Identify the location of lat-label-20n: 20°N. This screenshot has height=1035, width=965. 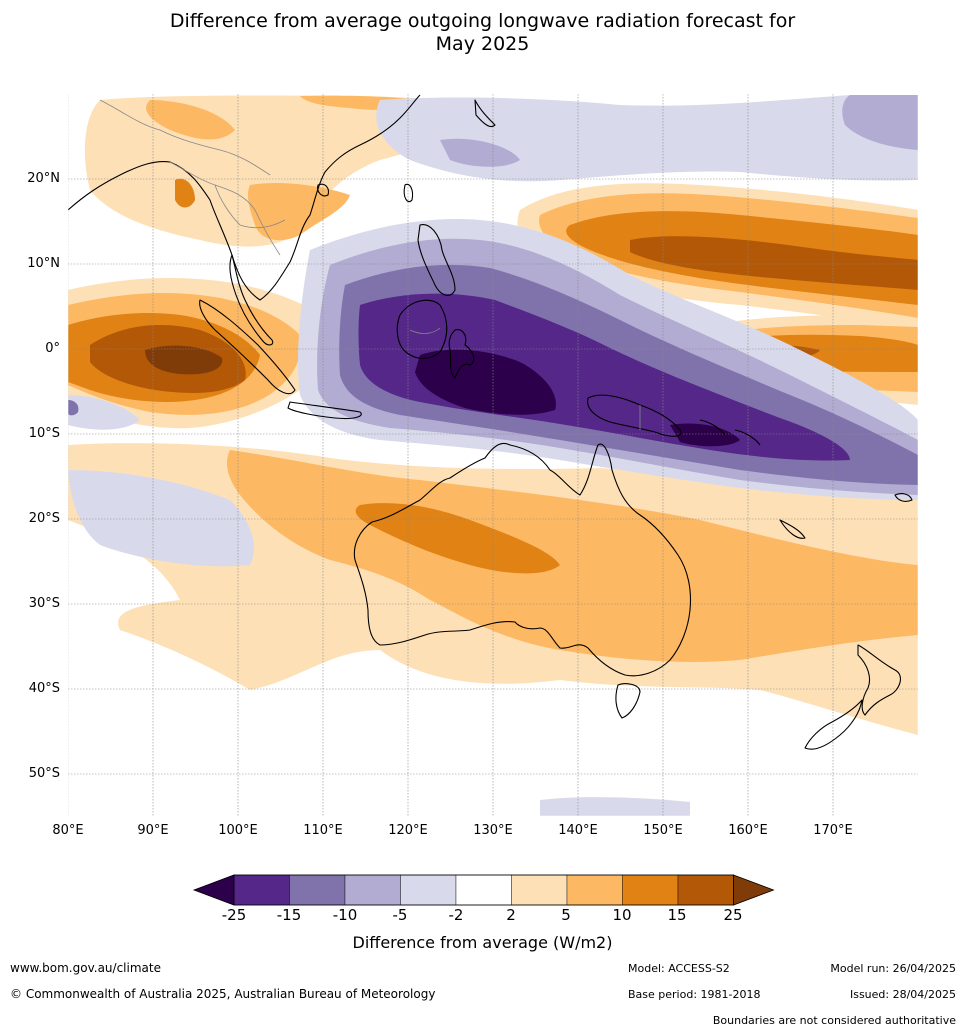
(43, 178).